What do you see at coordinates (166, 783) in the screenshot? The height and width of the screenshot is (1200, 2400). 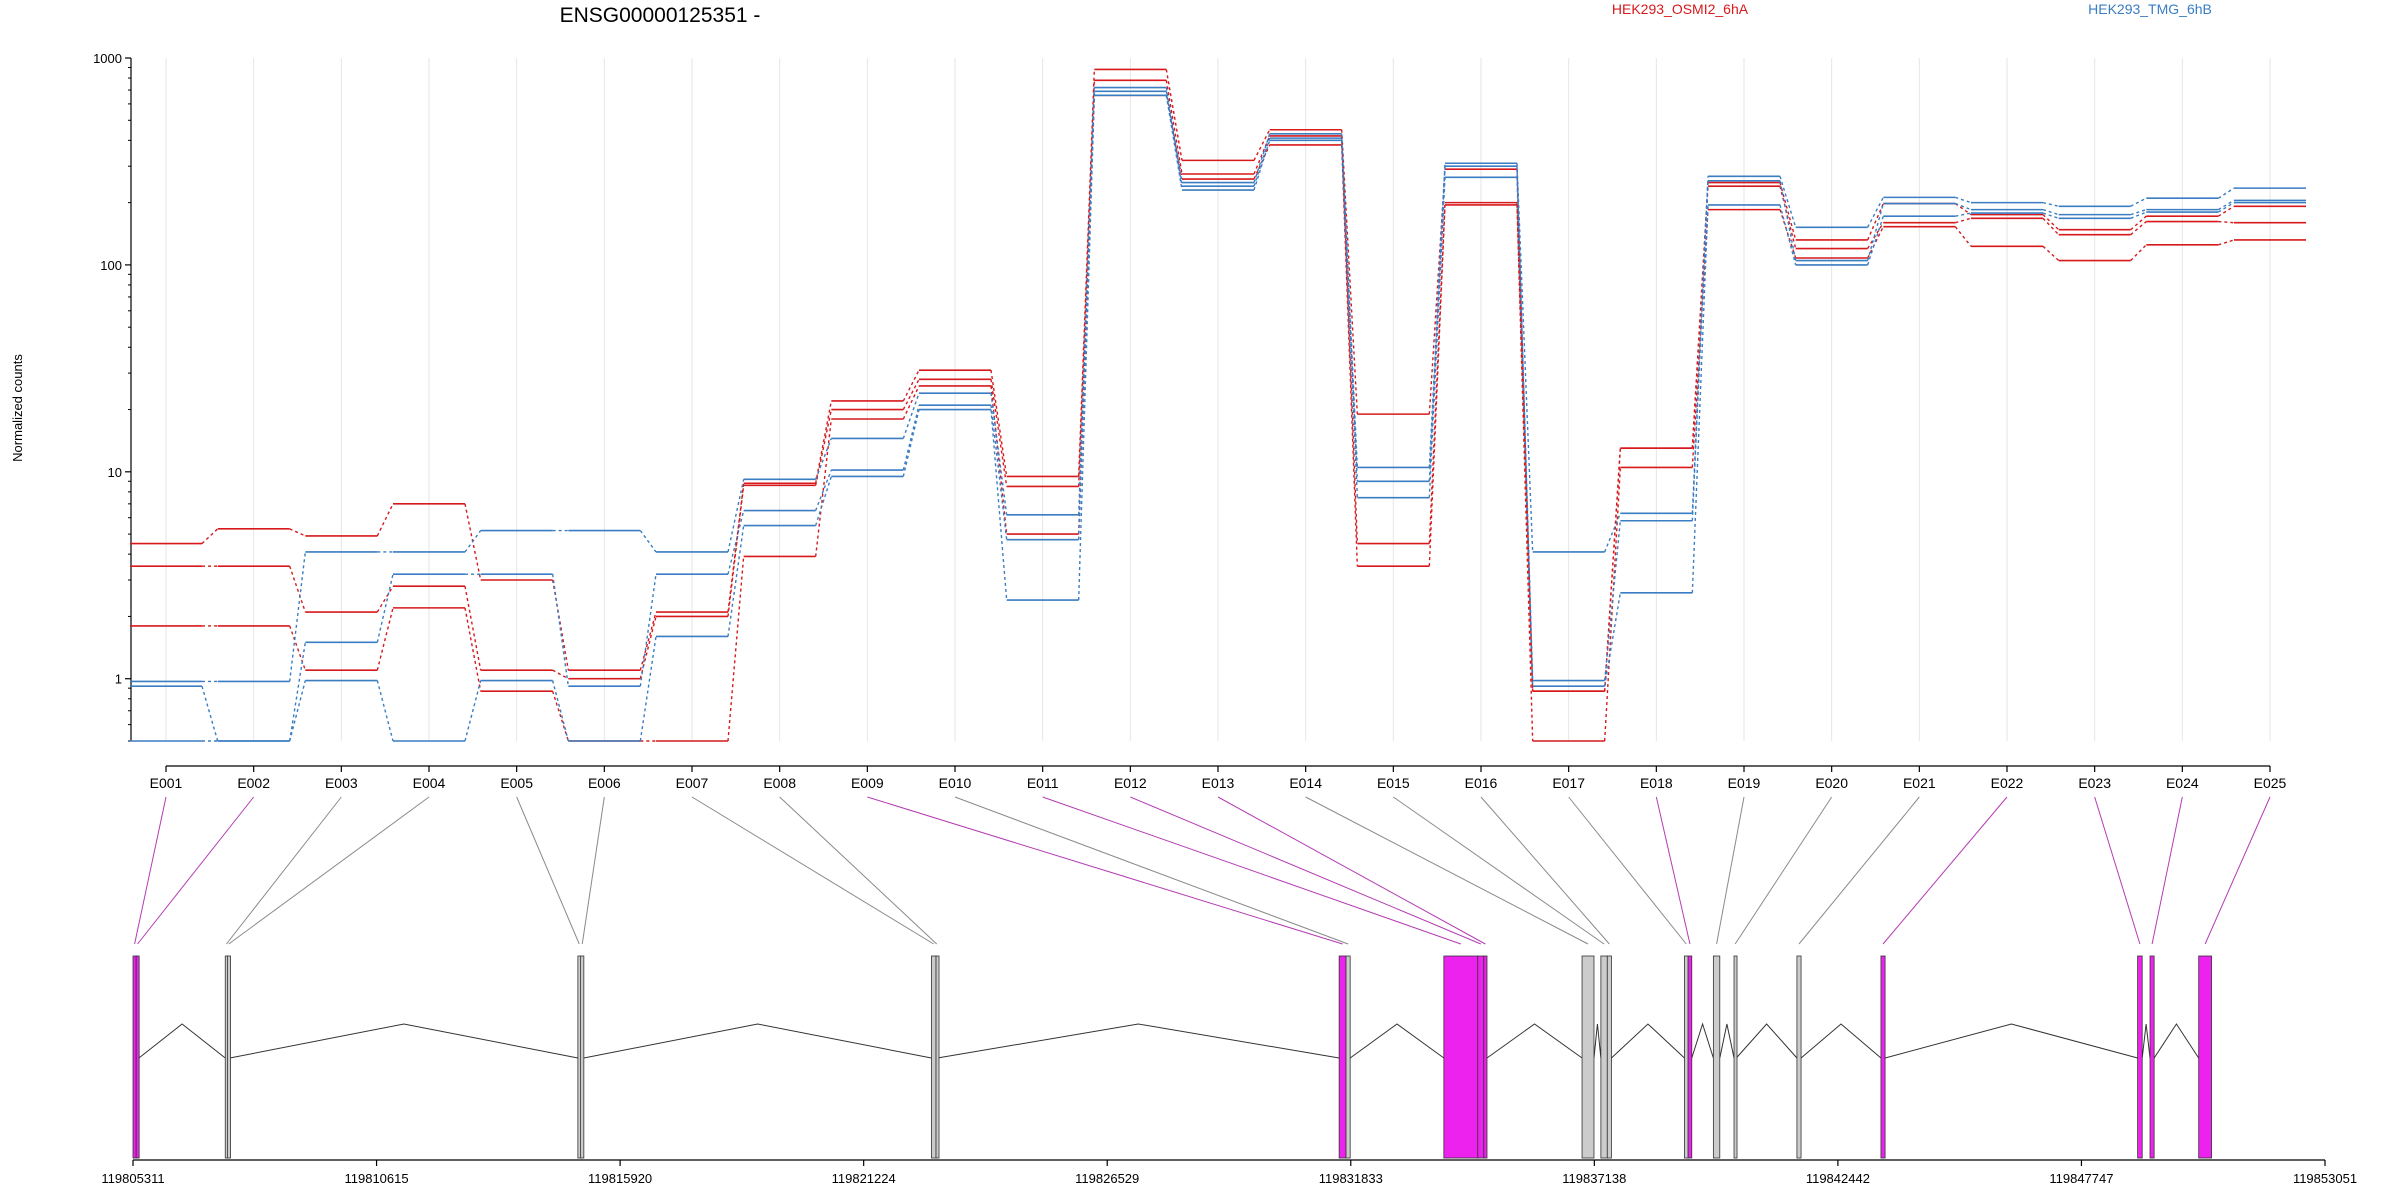 I see `x-tick-label: E001` at bounding box center [166, 783].